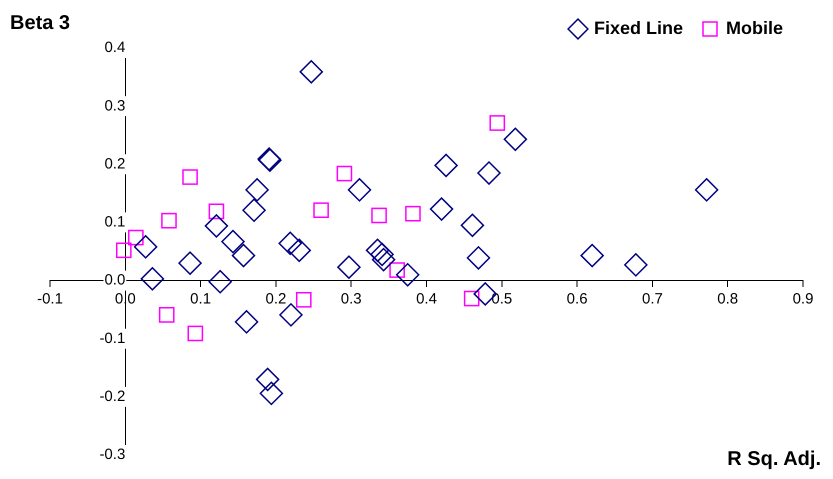 This screenshot has width=833, height=479. What do you see at coordinates (115, 163) in the screenshot?
I see `y-tick-label: 0.2` at bounding box center [115, 163].